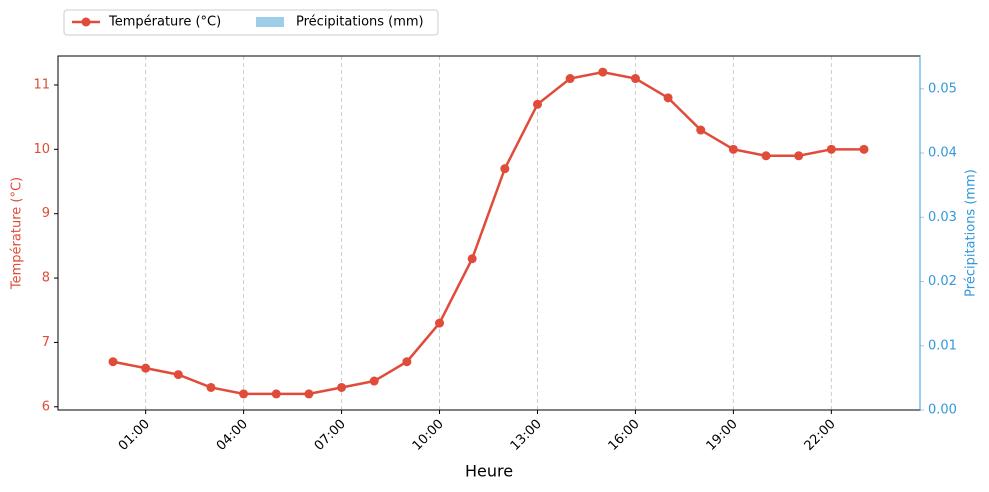 This screenshot has width=989, height=492. What do you see at coordinates (164, 22) in the screenshot?
I see `legend-label: Température (°C)` at bounding box center [164, 22].